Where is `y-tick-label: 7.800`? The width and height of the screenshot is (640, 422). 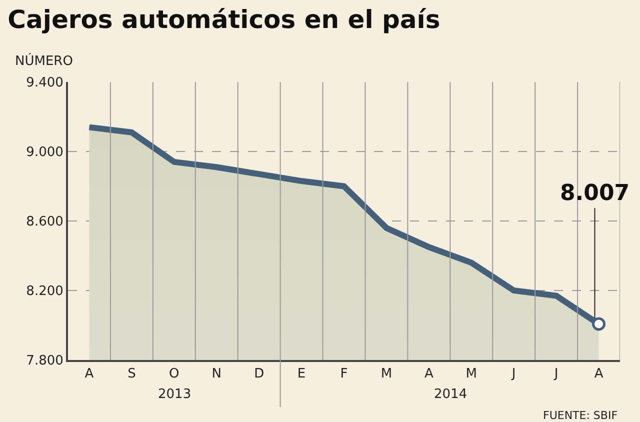 y-tick-label: 7.800 is located at coordinates (45, 361).